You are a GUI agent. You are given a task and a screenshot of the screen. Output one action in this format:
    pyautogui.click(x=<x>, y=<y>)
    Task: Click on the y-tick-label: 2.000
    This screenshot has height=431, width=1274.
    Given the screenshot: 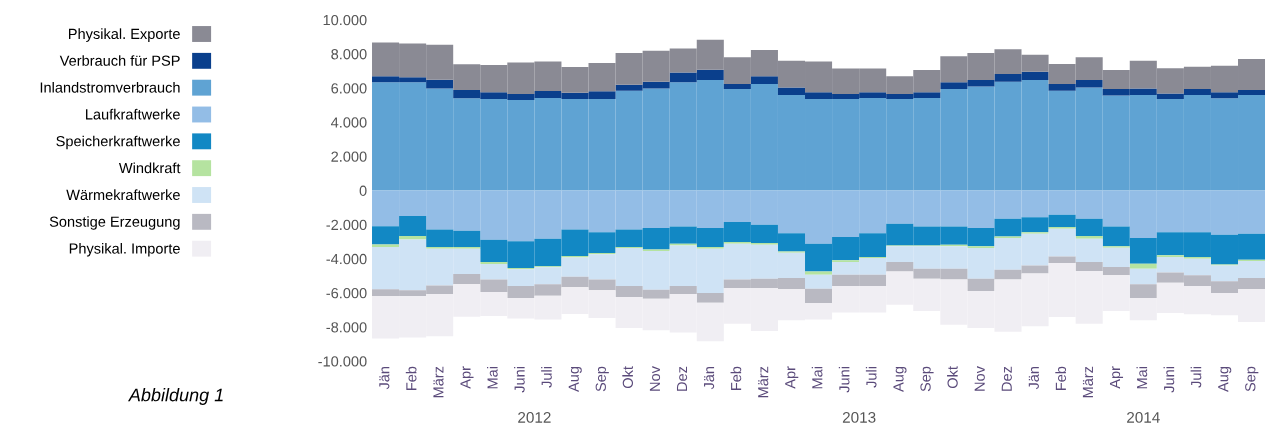 What is the action you would take?
    pyautogui.click(x=349, y=156)
    